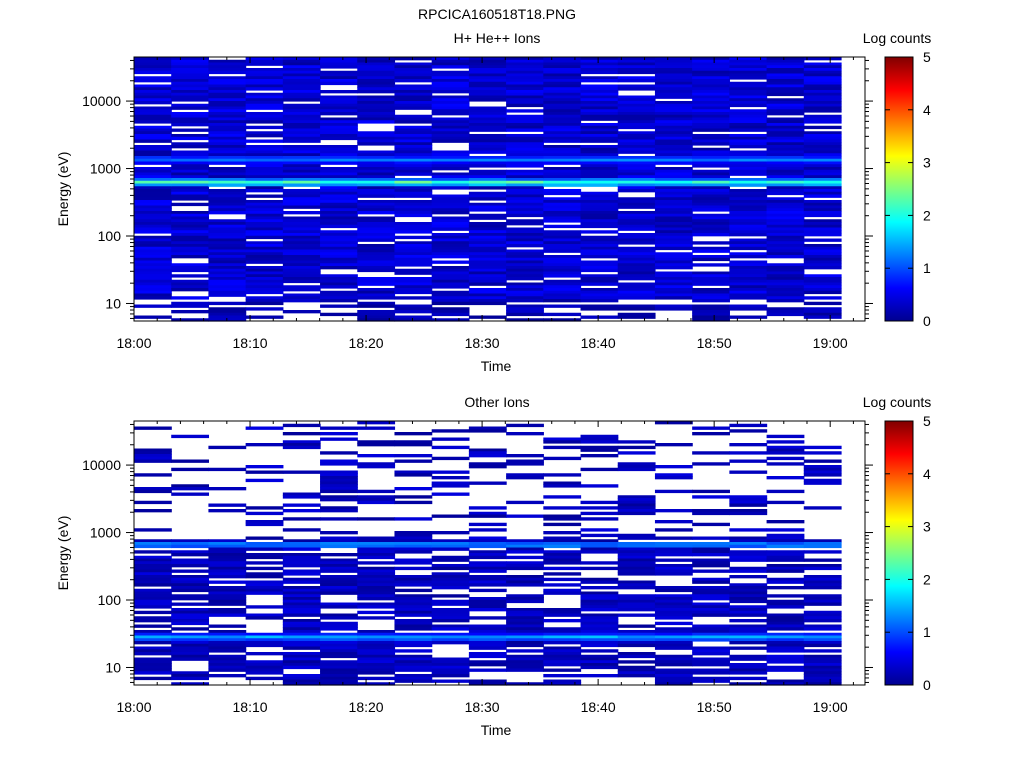 This screenshot has height=768, width=1024. What do you see at coordinates (830, 707) in the screenshot?
I see `x-tick-label: 19:00` at bounding box center [830, 707].